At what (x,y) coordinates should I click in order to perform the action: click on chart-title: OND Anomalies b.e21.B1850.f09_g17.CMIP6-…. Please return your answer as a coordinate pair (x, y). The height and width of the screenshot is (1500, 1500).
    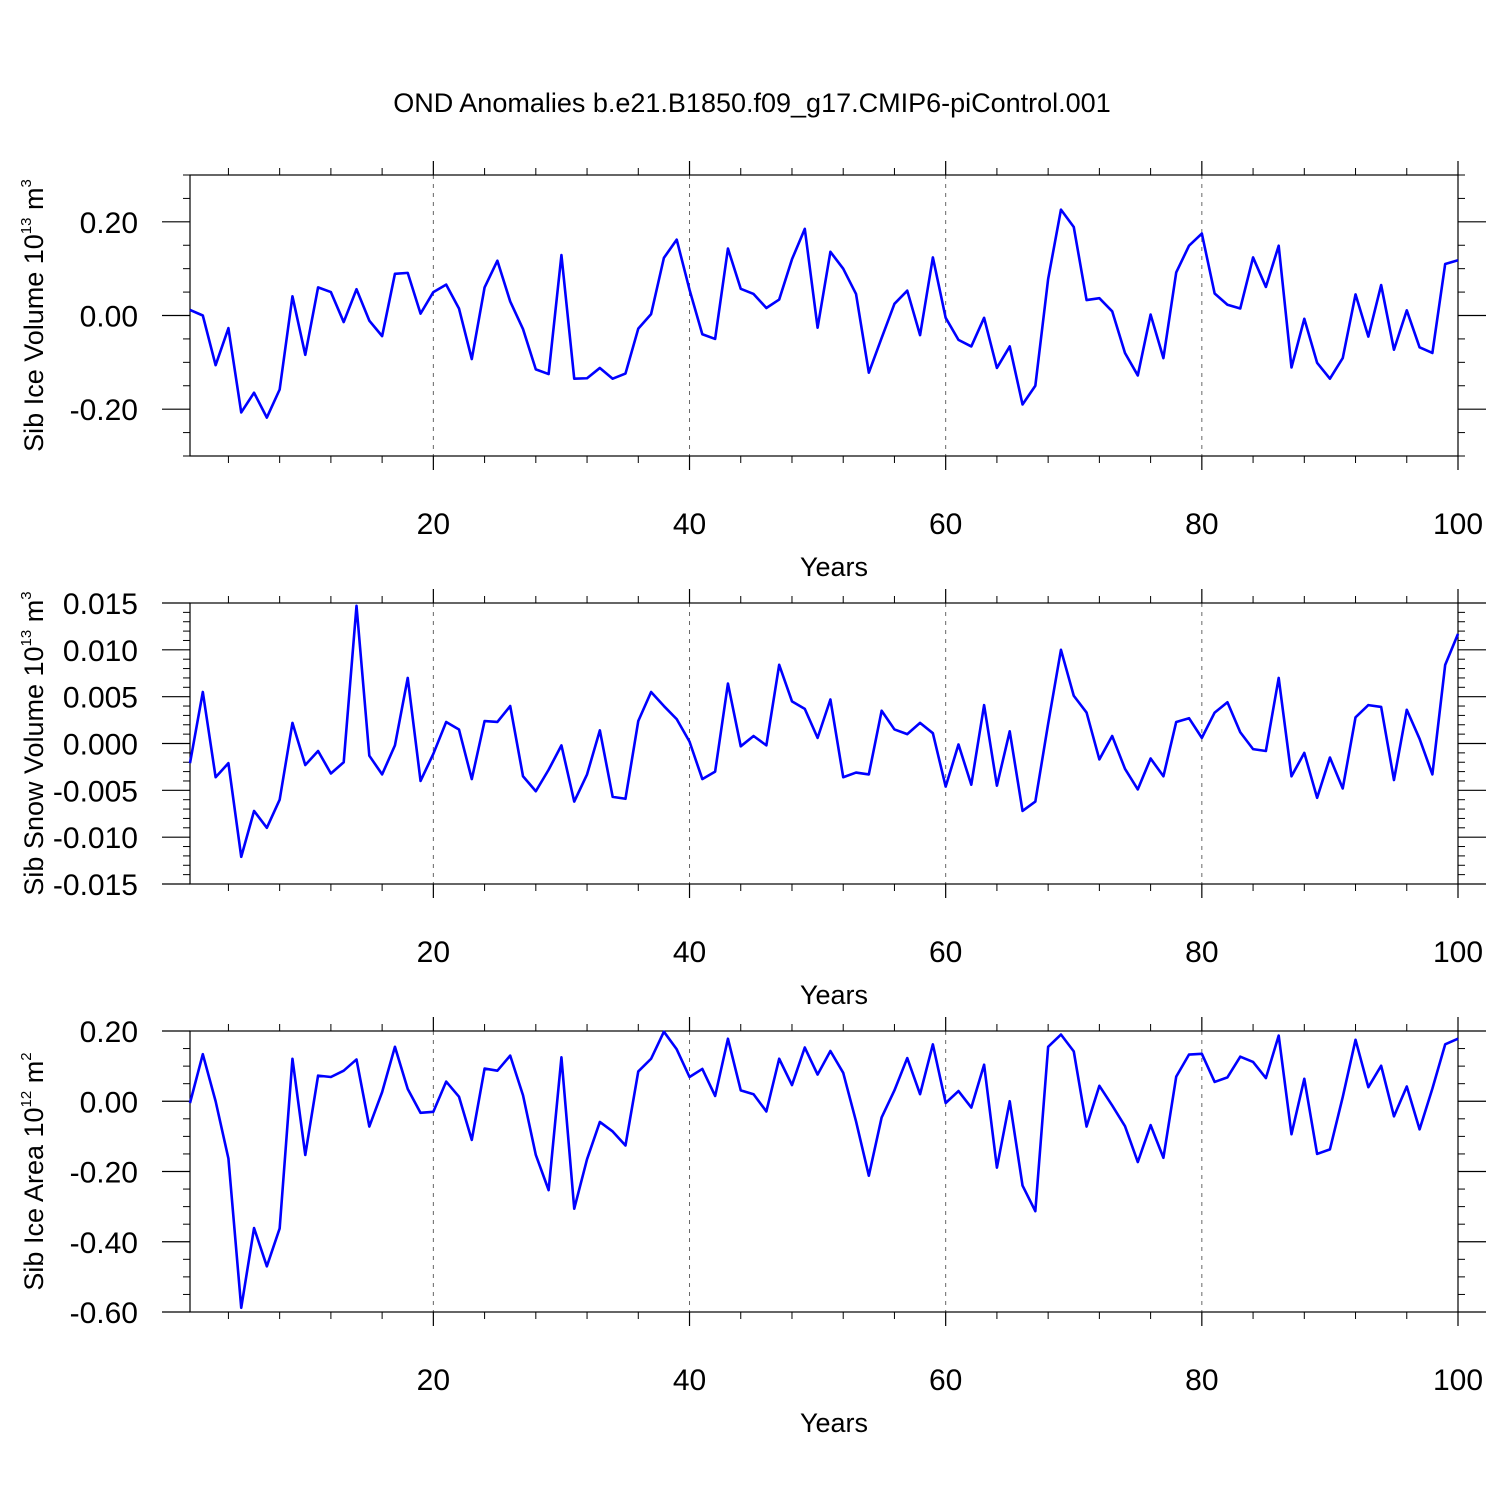
    Looking at the image, I should click on (751, 103).